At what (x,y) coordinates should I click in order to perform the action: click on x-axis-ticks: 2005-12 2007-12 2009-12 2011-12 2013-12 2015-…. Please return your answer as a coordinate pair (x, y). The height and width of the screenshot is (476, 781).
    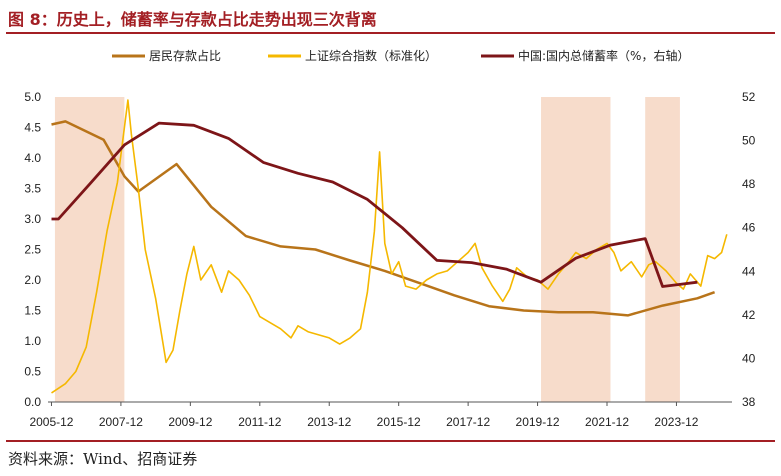
    Looking at the image, I should click on (364, 415).